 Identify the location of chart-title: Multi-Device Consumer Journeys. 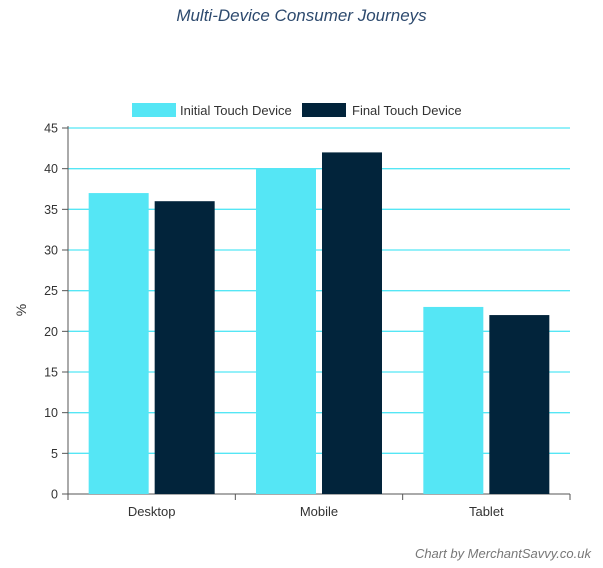
(301, 15).